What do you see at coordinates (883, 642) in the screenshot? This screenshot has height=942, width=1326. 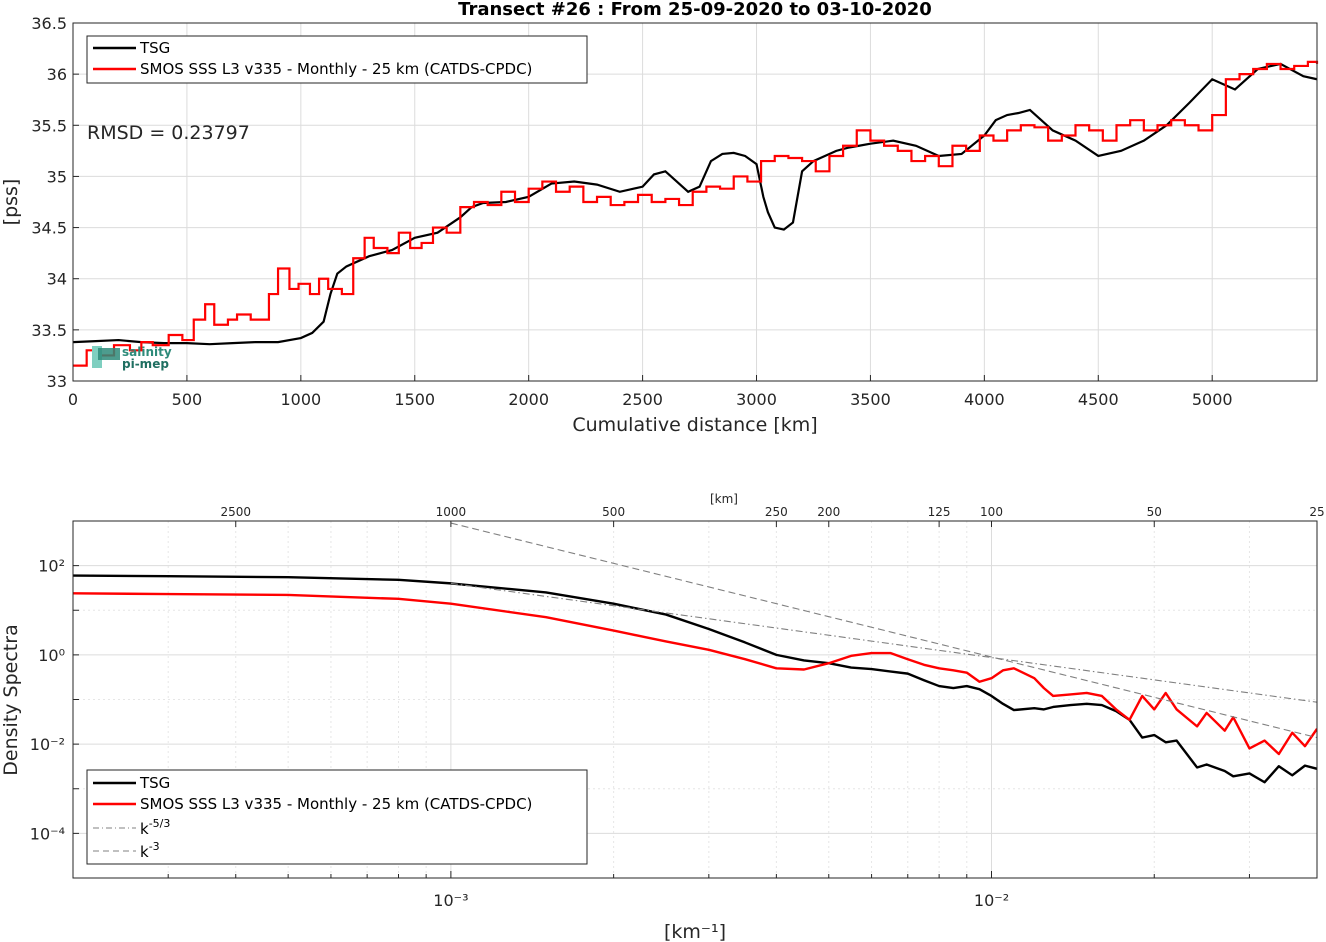 I see `bottom-series-k53-line` at bounding box center [883, 642].